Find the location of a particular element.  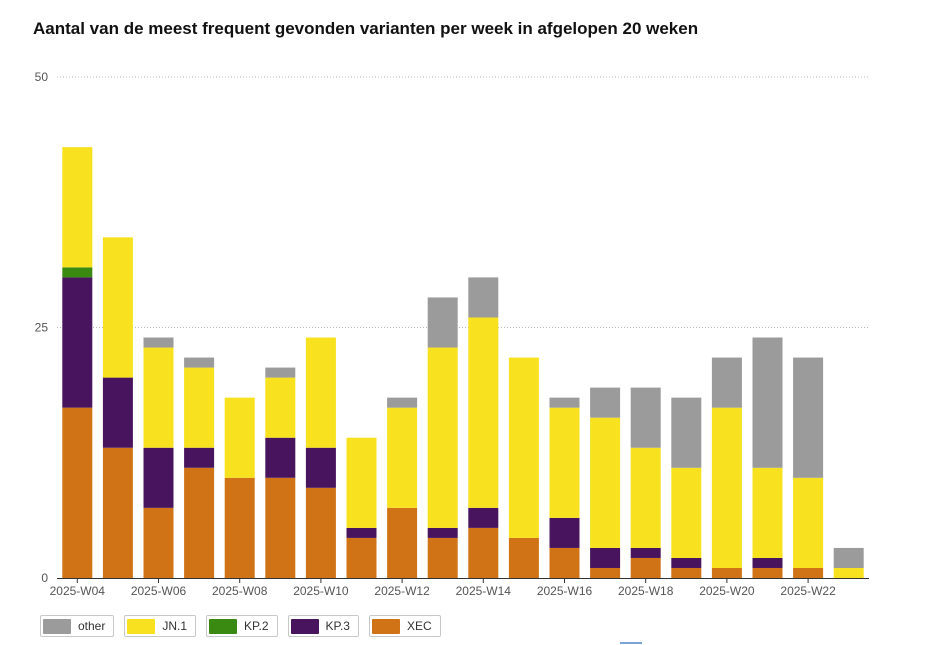

bar-stack-2025-W12 is located at coordinates (402, 487).